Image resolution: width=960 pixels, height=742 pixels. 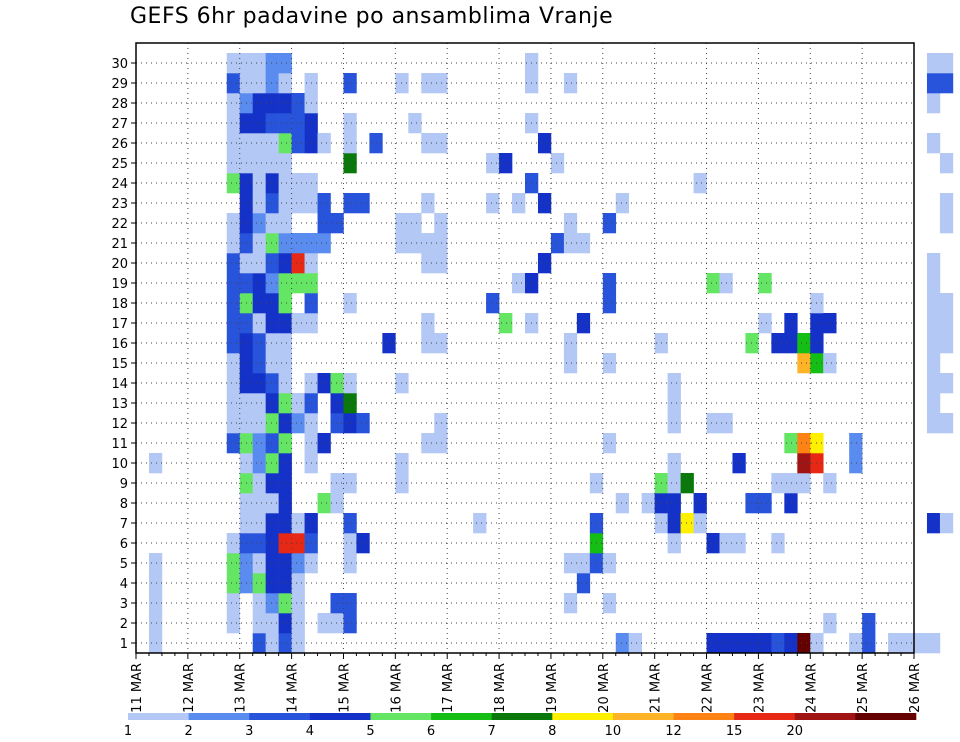 I want to click on x-tick-label: 19 MAR, so click(x=552, y=688).